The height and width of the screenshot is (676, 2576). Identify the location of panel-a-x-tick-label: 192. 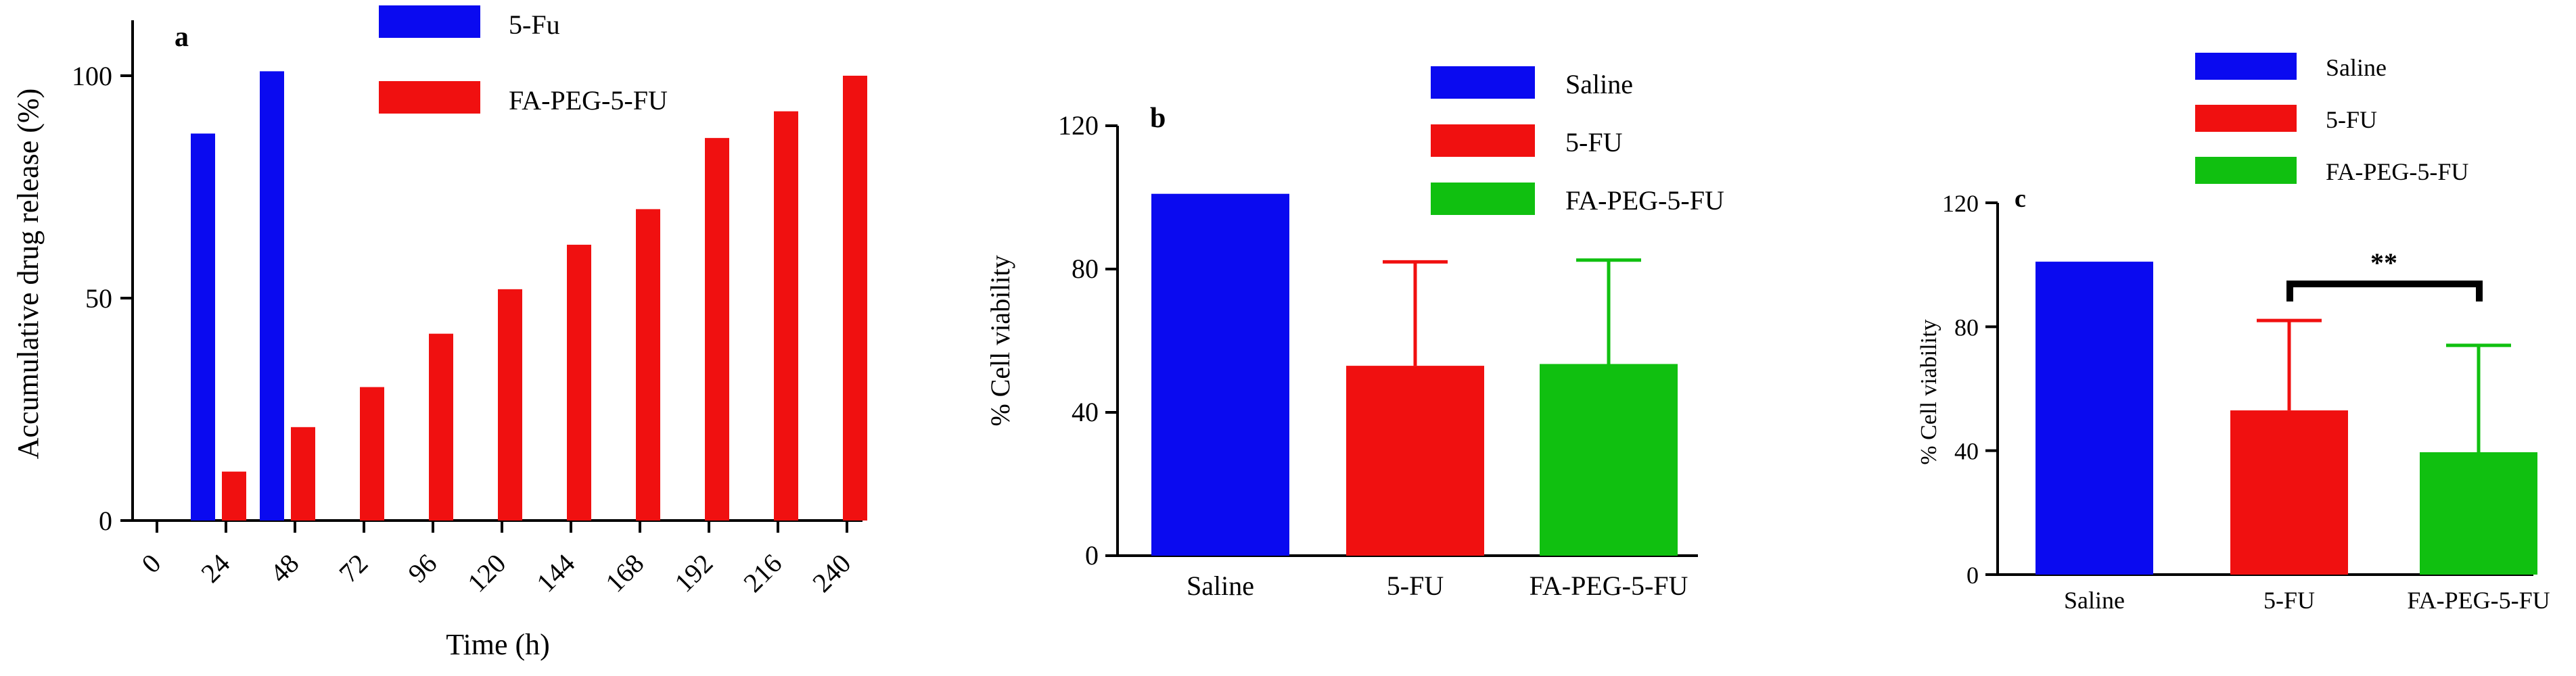
(693, 573).